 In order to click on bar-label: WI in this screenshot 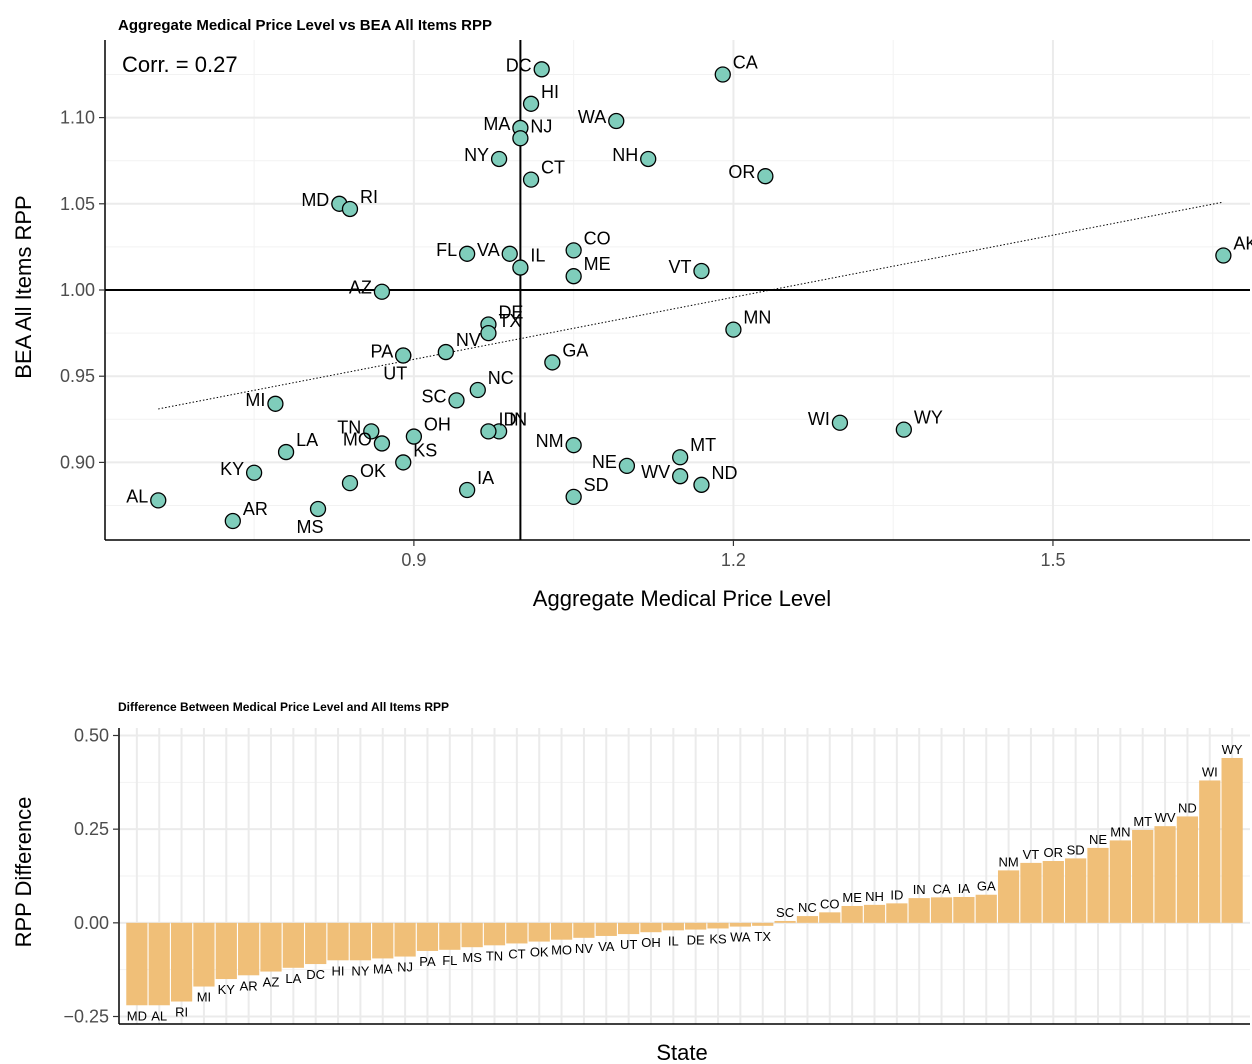, I will do `click(1210, 771)`.